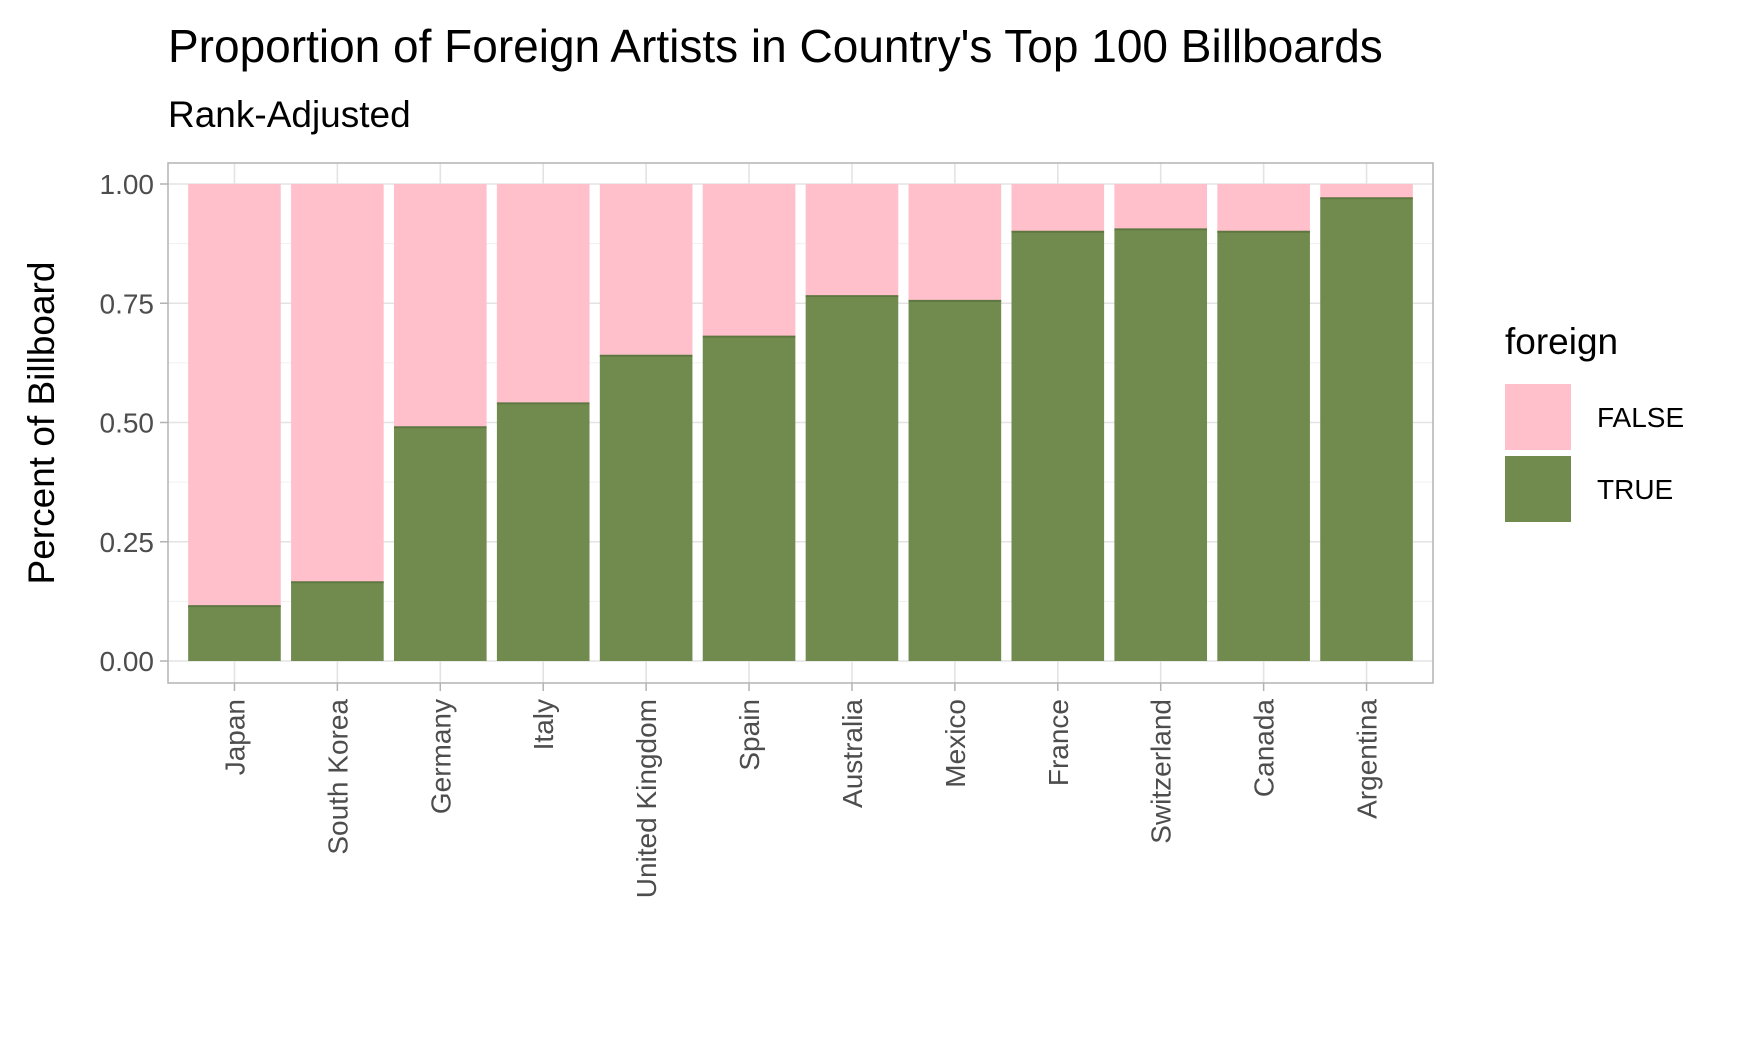 The image size is (1752, 1042). What do you see at coordinates (1161, 771) in the screenshot?
I see `x-tick-label: Switzerland` at bounding box center [1161, 771].